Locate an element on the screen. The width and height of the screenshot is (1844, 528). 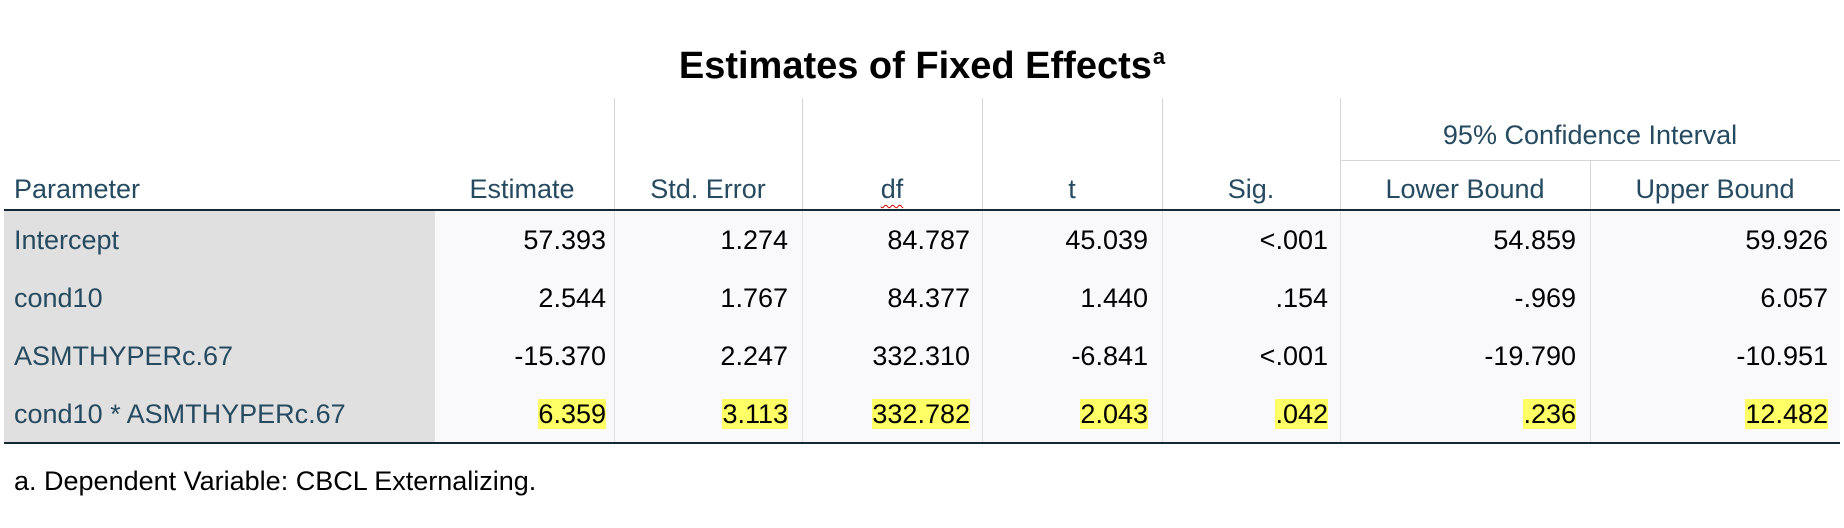
cell-value: .236 is located at coordinates (1549, 414).